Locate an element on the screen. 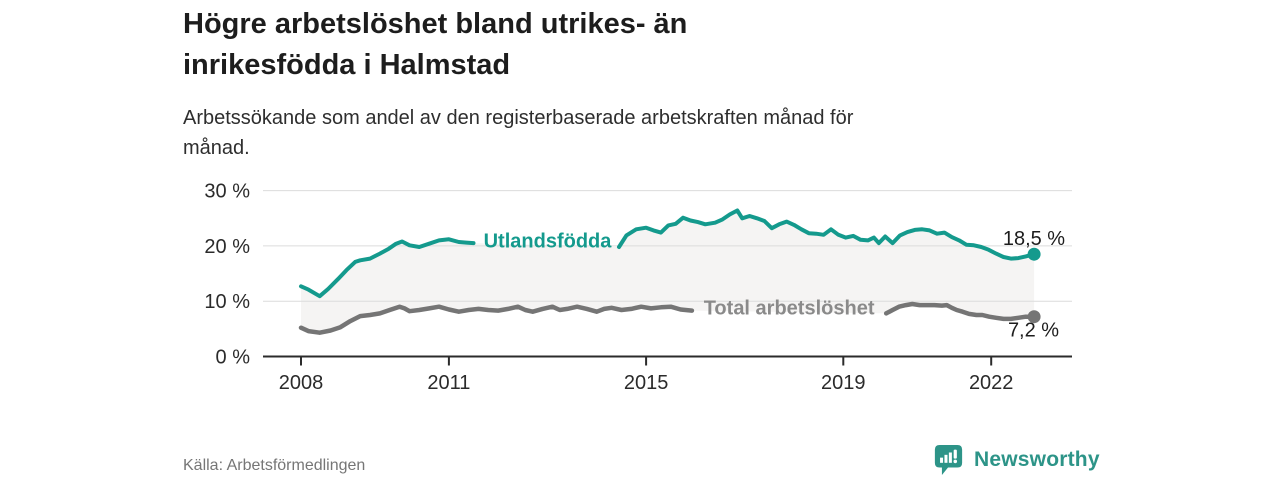  x-tick-label: 2019 is located at coordinates (843, 383).